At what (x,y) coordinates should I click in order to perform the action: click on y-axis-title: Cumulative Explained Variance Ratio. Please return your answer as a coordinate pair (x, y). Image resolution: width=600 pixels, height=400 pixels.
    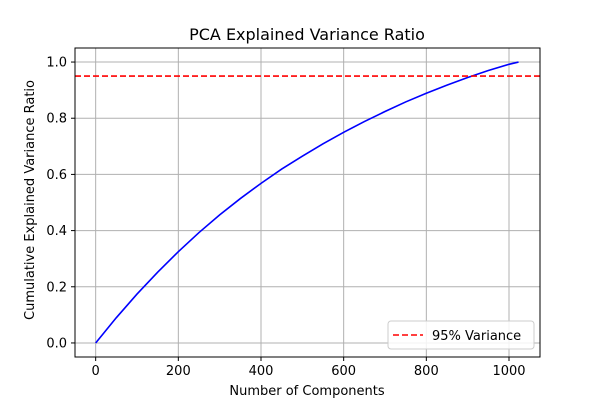
    Looking at the image, I should click on (30, 200).